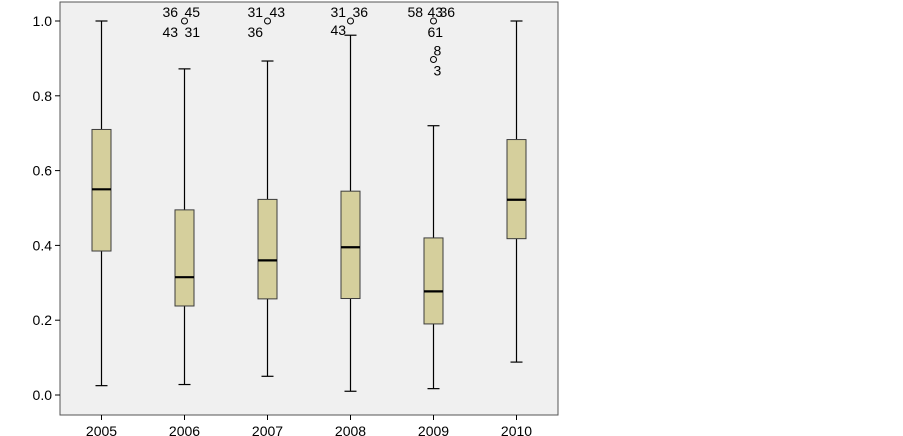  What do you see at coordinates (43, 320) in the screenshot?
I see `y-tick-label: 0.2` at bounding box center [43, 320].